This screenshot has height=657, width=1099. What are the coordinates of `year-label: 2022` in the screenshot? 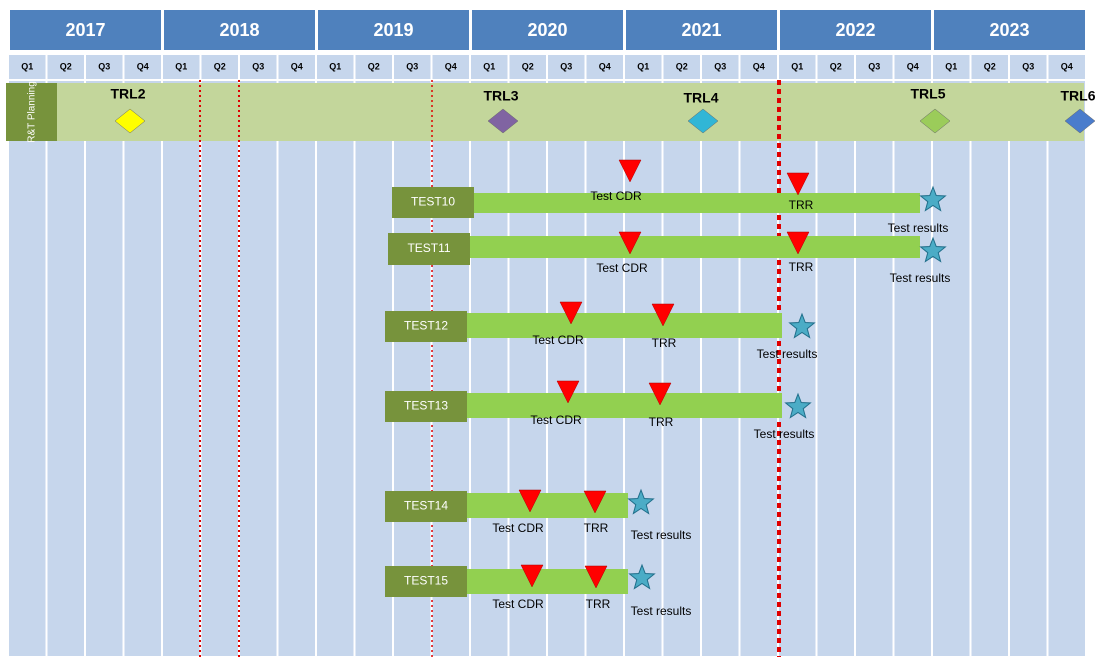 It's located at (855, 30).